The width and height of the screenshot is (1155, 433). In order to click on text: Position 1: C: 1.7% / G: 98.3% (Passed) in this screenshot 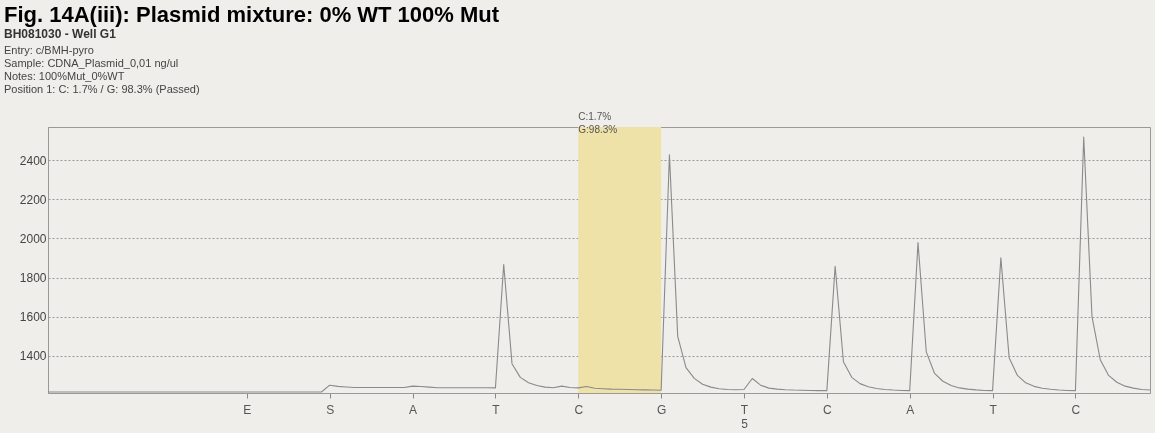, I will do `click(102, 89)`.